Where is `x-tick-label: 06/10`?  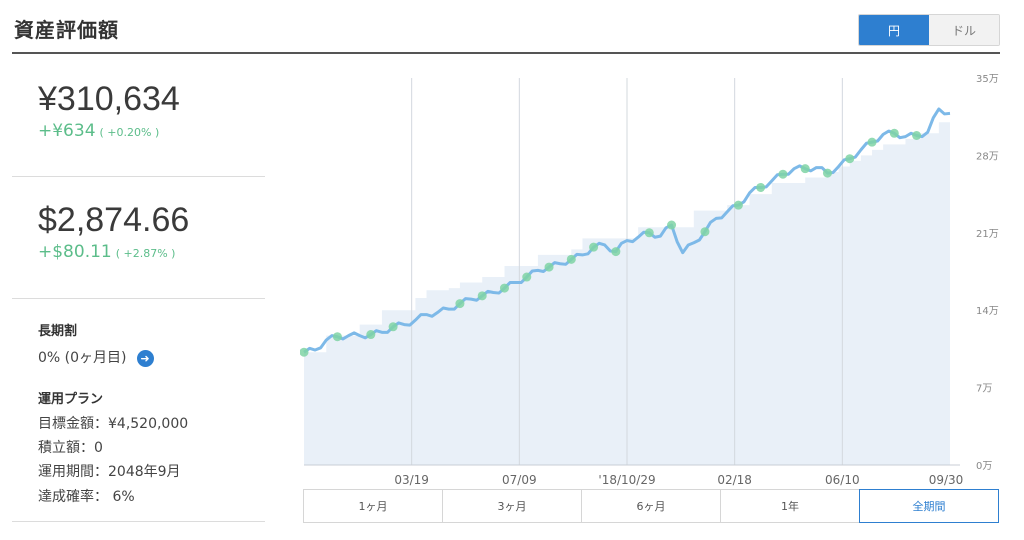 x-tick-label: 06/10 is located at coordinates (842, 480).